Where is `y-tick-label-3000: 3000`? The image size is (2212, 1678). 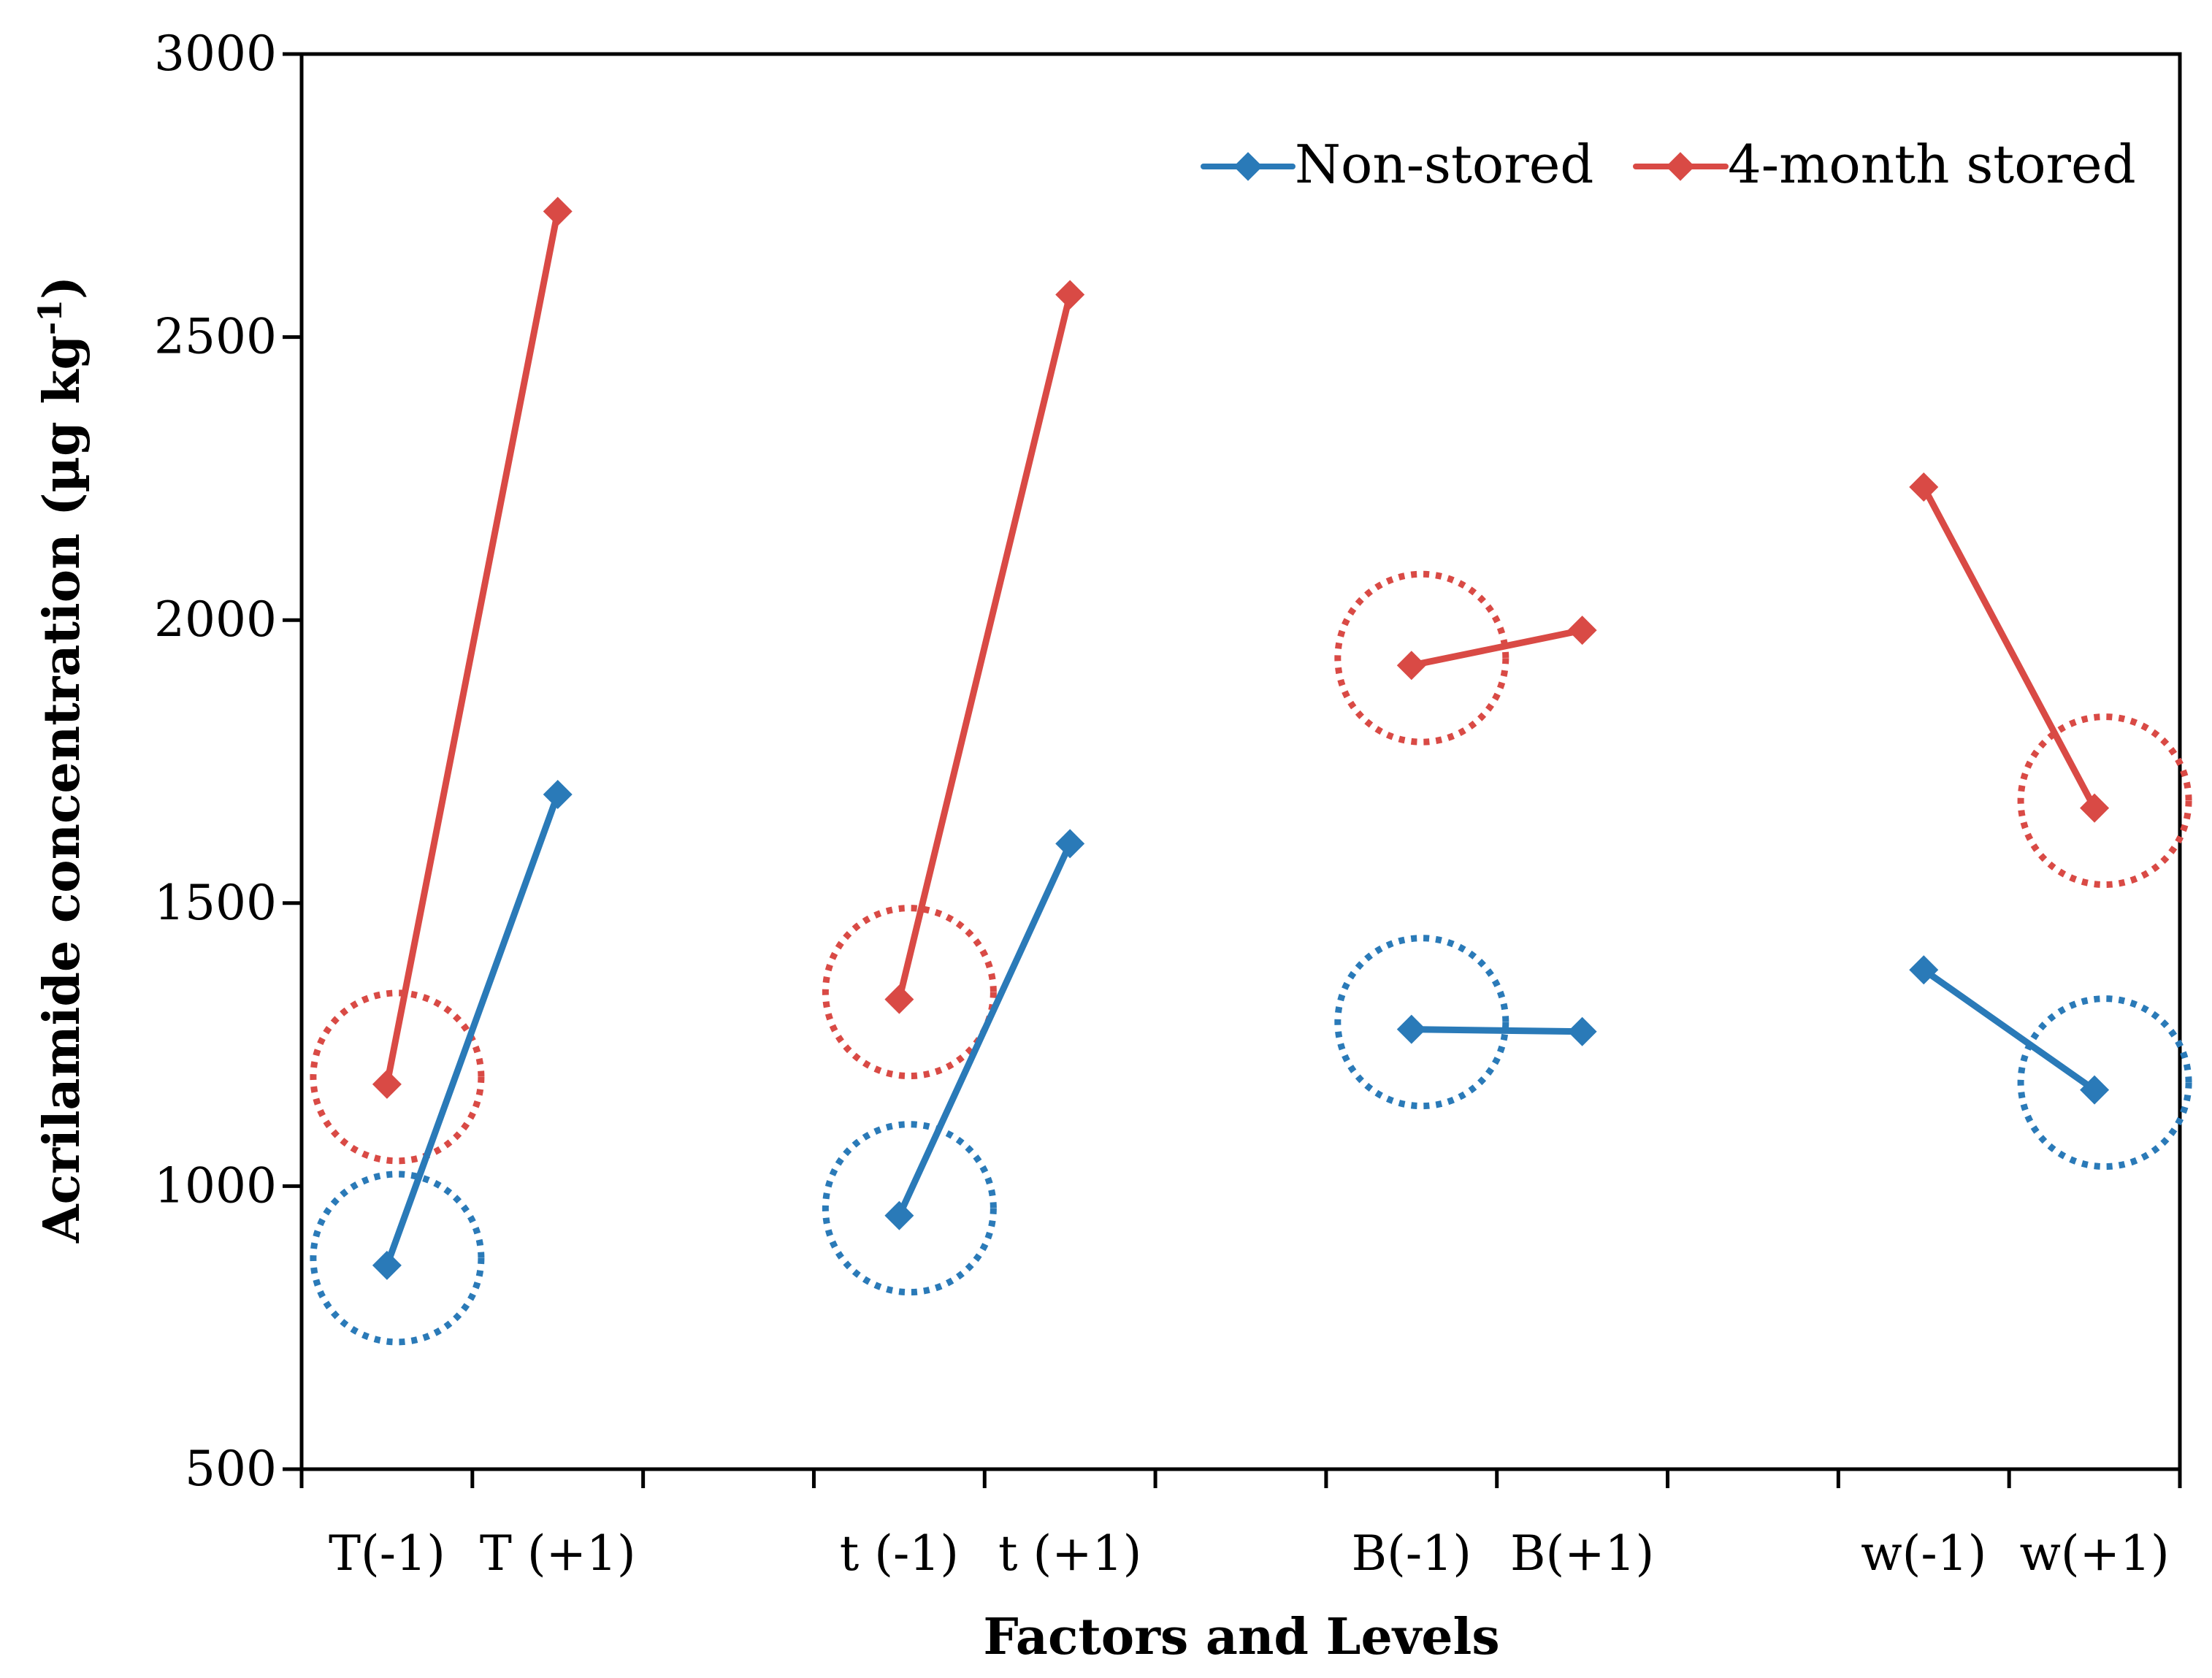 y-tick-label-3000: 3000 is located at coordinates (215, 54).